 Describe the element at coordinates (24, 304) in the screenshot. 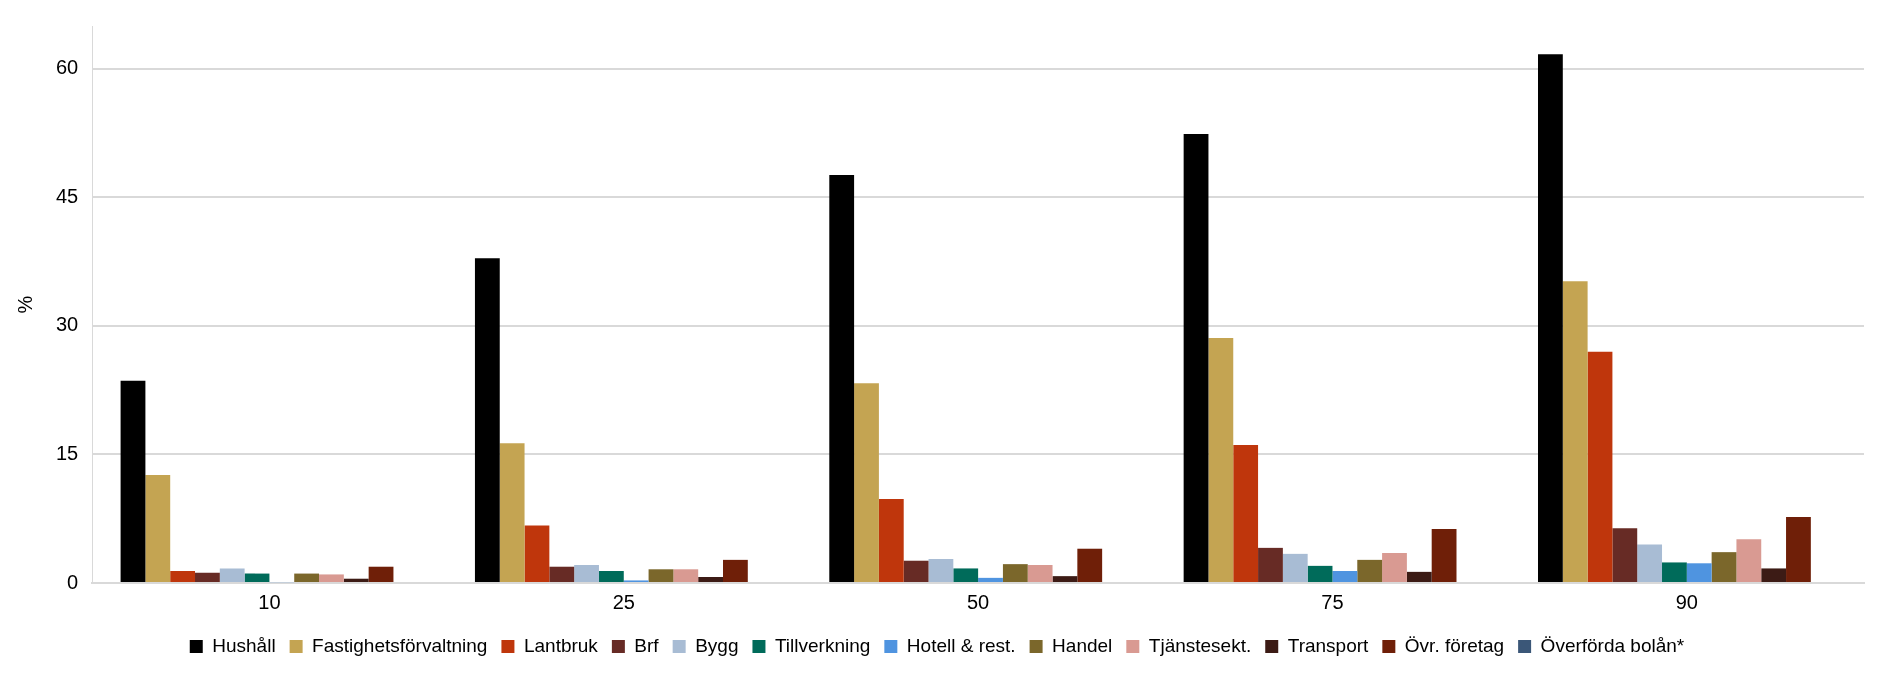

I see `y-axis-title: %` at that location.